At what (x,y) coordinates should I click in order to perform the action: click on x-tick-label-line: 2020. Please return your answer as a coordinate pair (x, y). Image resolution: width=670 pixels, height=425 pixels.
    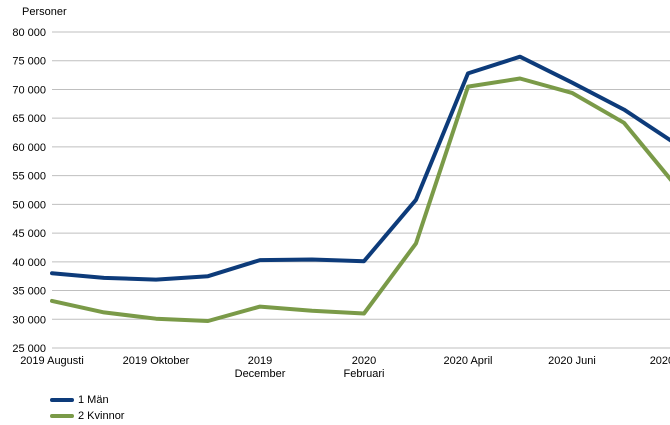
    Looking at the image, I should click on (364, 361).